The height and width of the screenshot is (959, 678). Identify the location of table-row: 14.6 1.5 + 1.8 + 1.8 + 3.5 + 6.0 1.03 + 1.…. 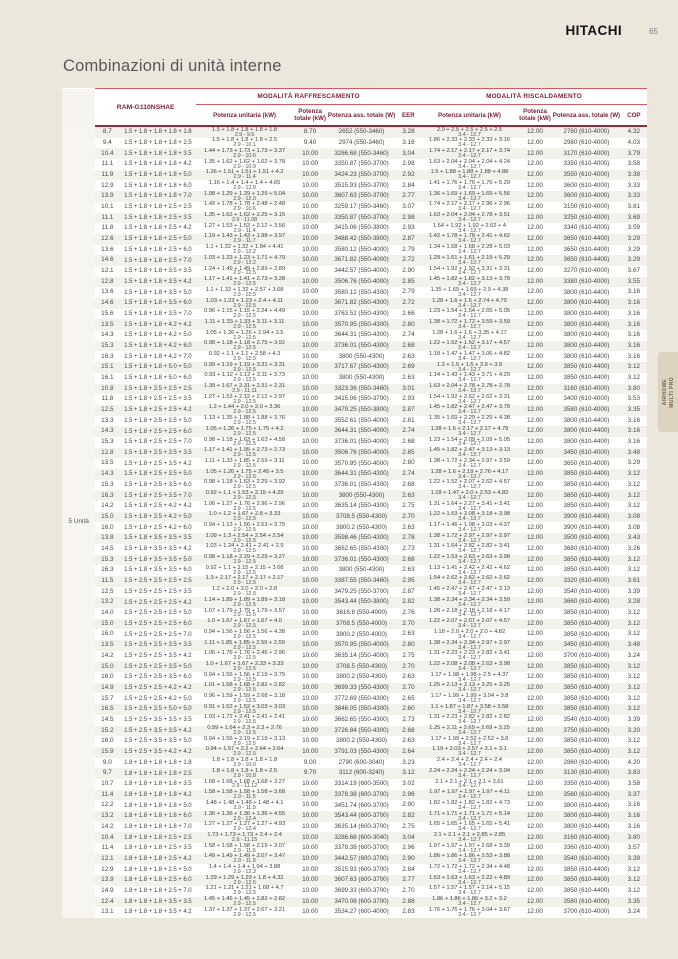
(354, 303).